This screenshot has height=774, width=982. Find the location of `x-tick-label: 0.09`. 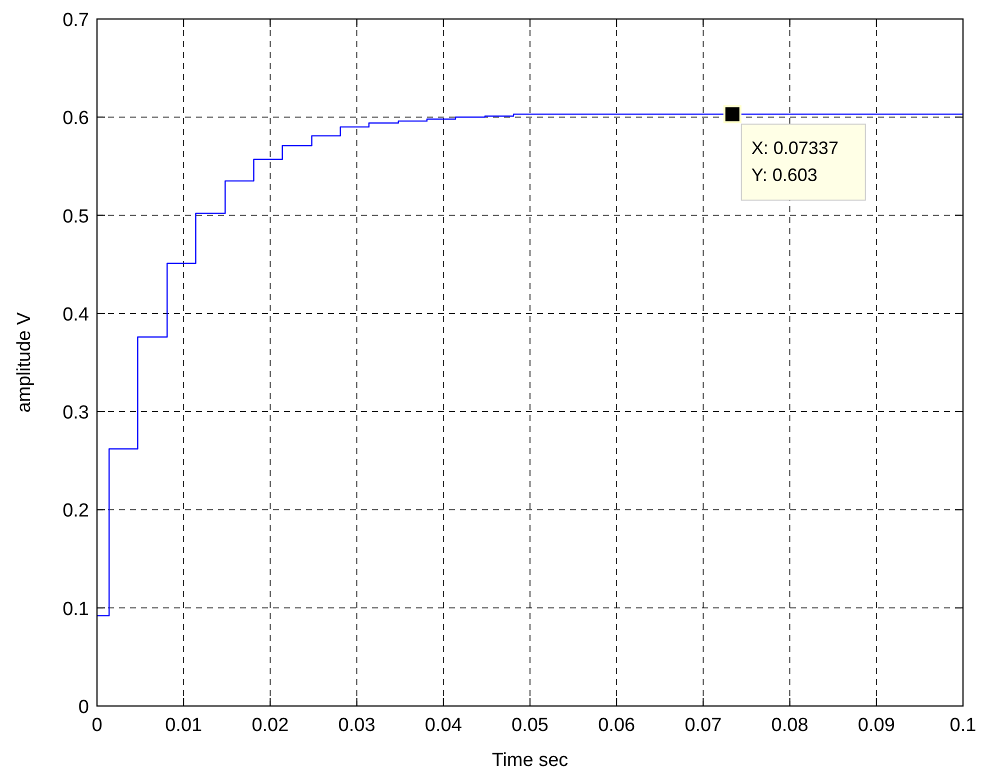

x-tick-label: 0.09 is located at coordinates (876, 725).